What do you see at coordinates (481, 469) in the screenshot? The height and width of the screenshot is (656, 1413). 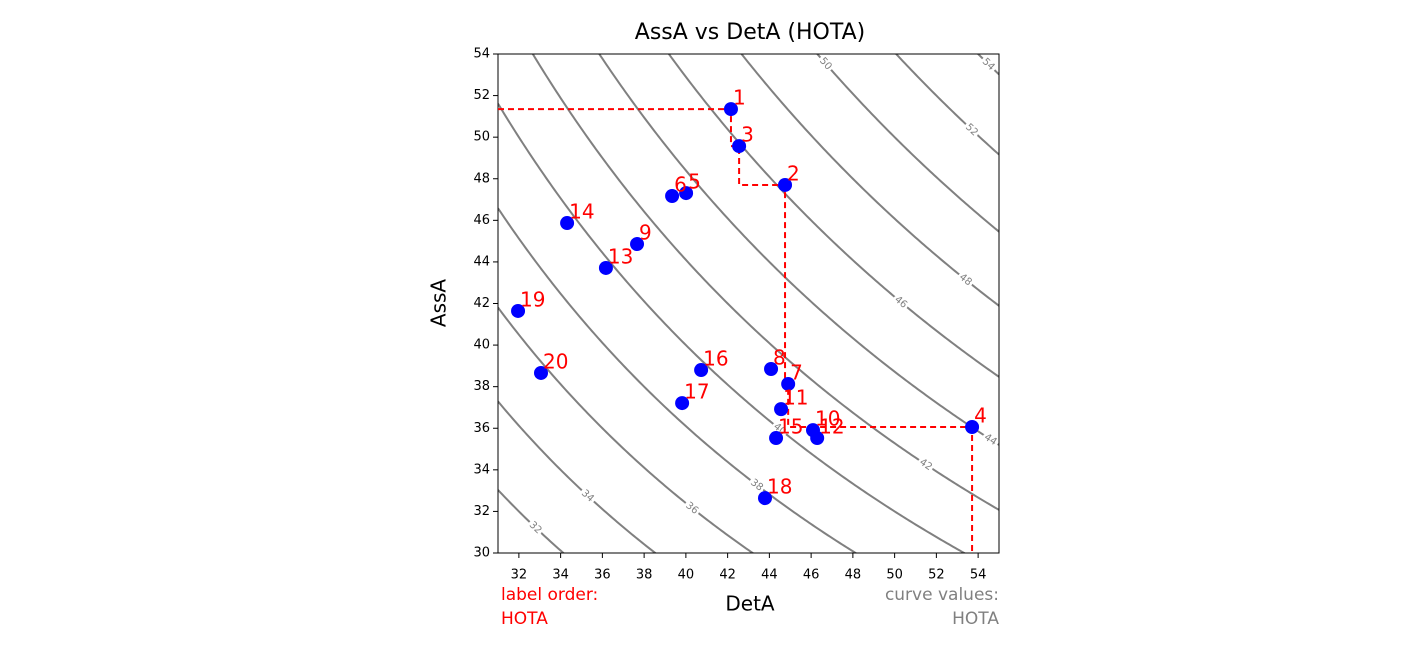 I see `y-tick-label: 34` at bounding box center [481, 469].